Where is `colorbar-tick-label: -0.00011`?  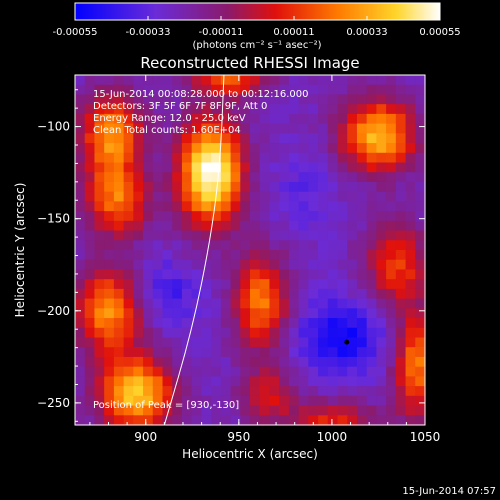
colorbar-tick-label: -0.00011 is located at coordinates (221, 32).